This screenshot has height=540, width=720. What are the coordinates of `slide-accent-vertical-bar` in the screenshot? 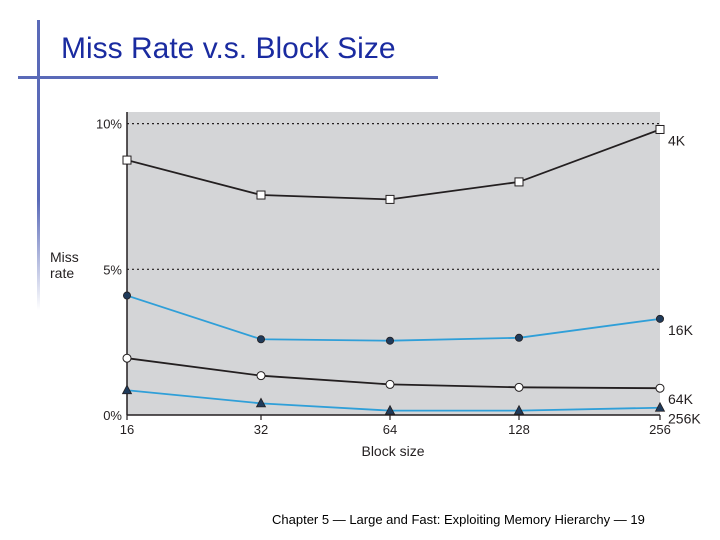 It's located at (38, 162).